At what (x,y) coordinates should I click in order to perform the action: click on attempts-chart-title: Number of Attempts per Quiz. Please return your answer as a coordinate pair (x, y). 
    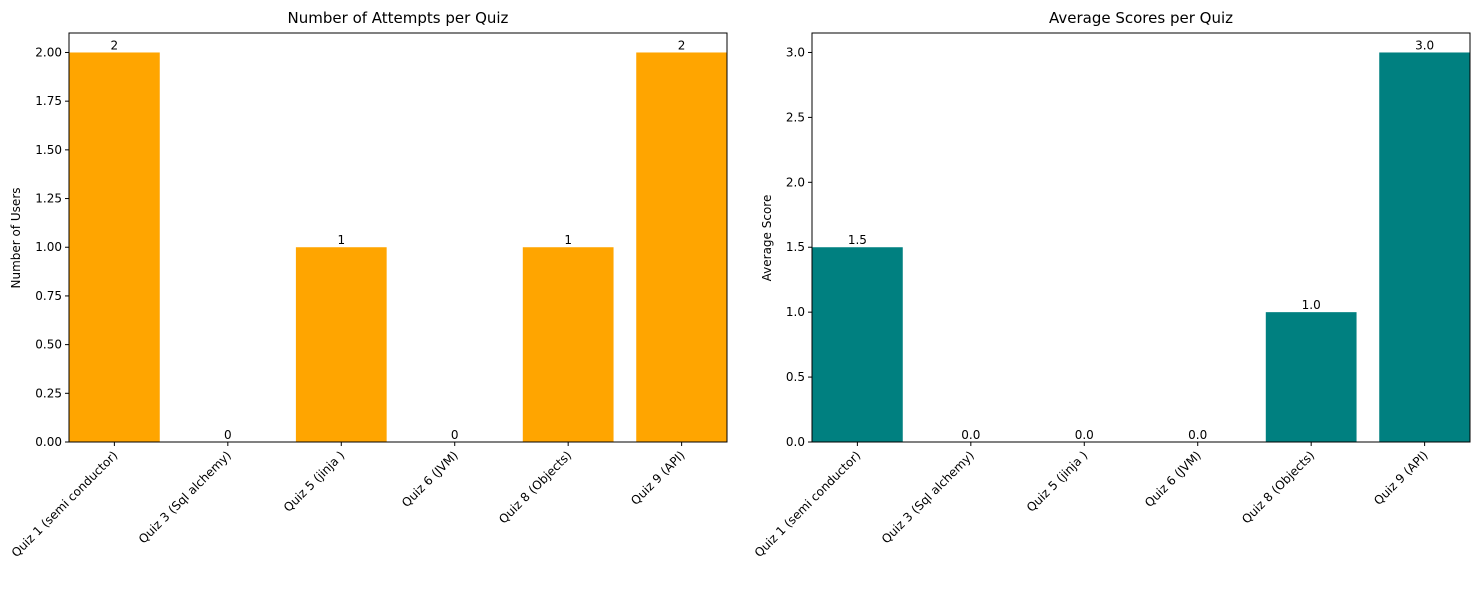
    Looking at the image, I should click on (398, 18).